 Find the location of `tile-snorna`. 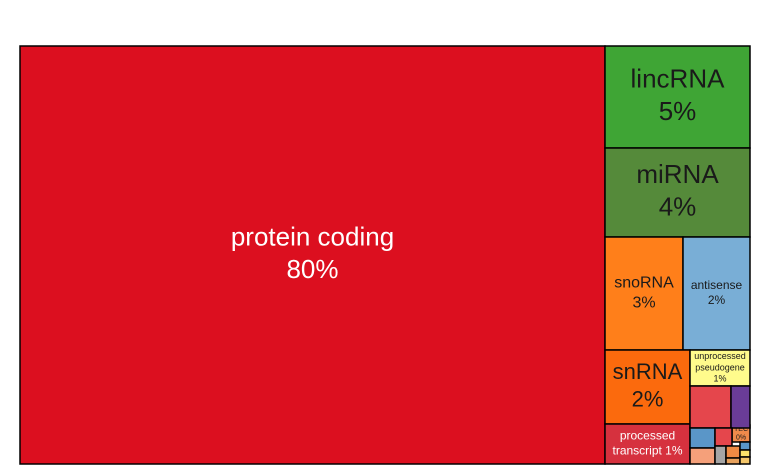

tile-snorna is located at coordinates (644, 293).